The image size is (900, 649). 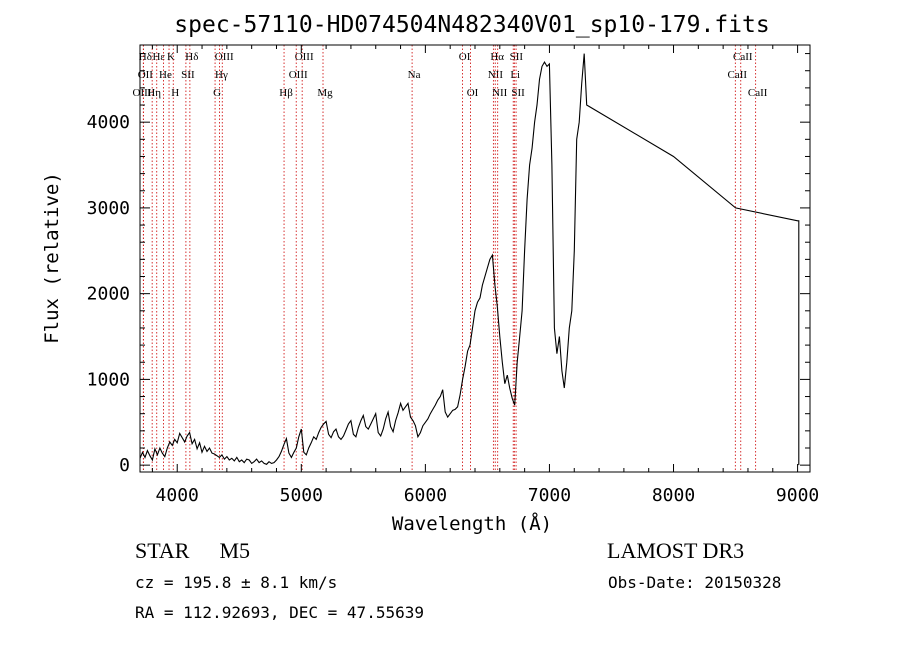 What do you see at coordinates (108, 208) in the screenshot?
I see `y-tick-label: 3000` at bounding box center [108, 208].